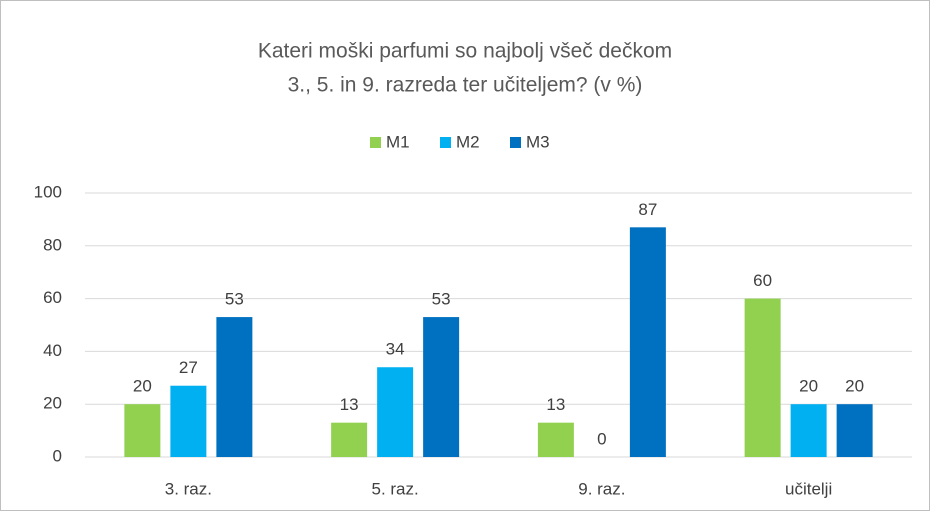 The image size is (930, 511). What do you see at coordinates (52, 403) in the screenshot?
I see `y-tick-label: 20` at bounding box center [52, 403].